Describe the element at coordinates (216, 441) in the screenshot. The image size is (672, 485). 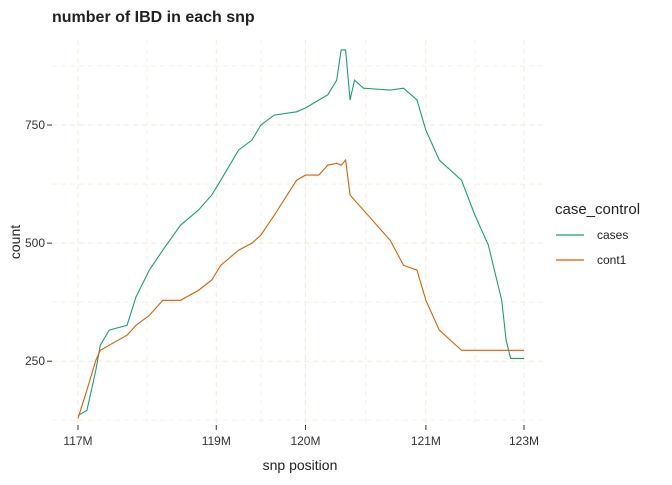
I see `x-tick-label: 119M` at that location.